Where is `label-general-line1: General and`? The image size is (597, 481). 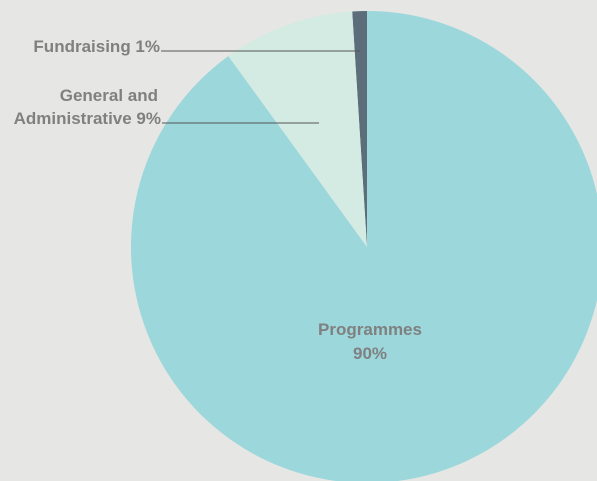 label-general-line1: General and is located at coordinates (109, 95).